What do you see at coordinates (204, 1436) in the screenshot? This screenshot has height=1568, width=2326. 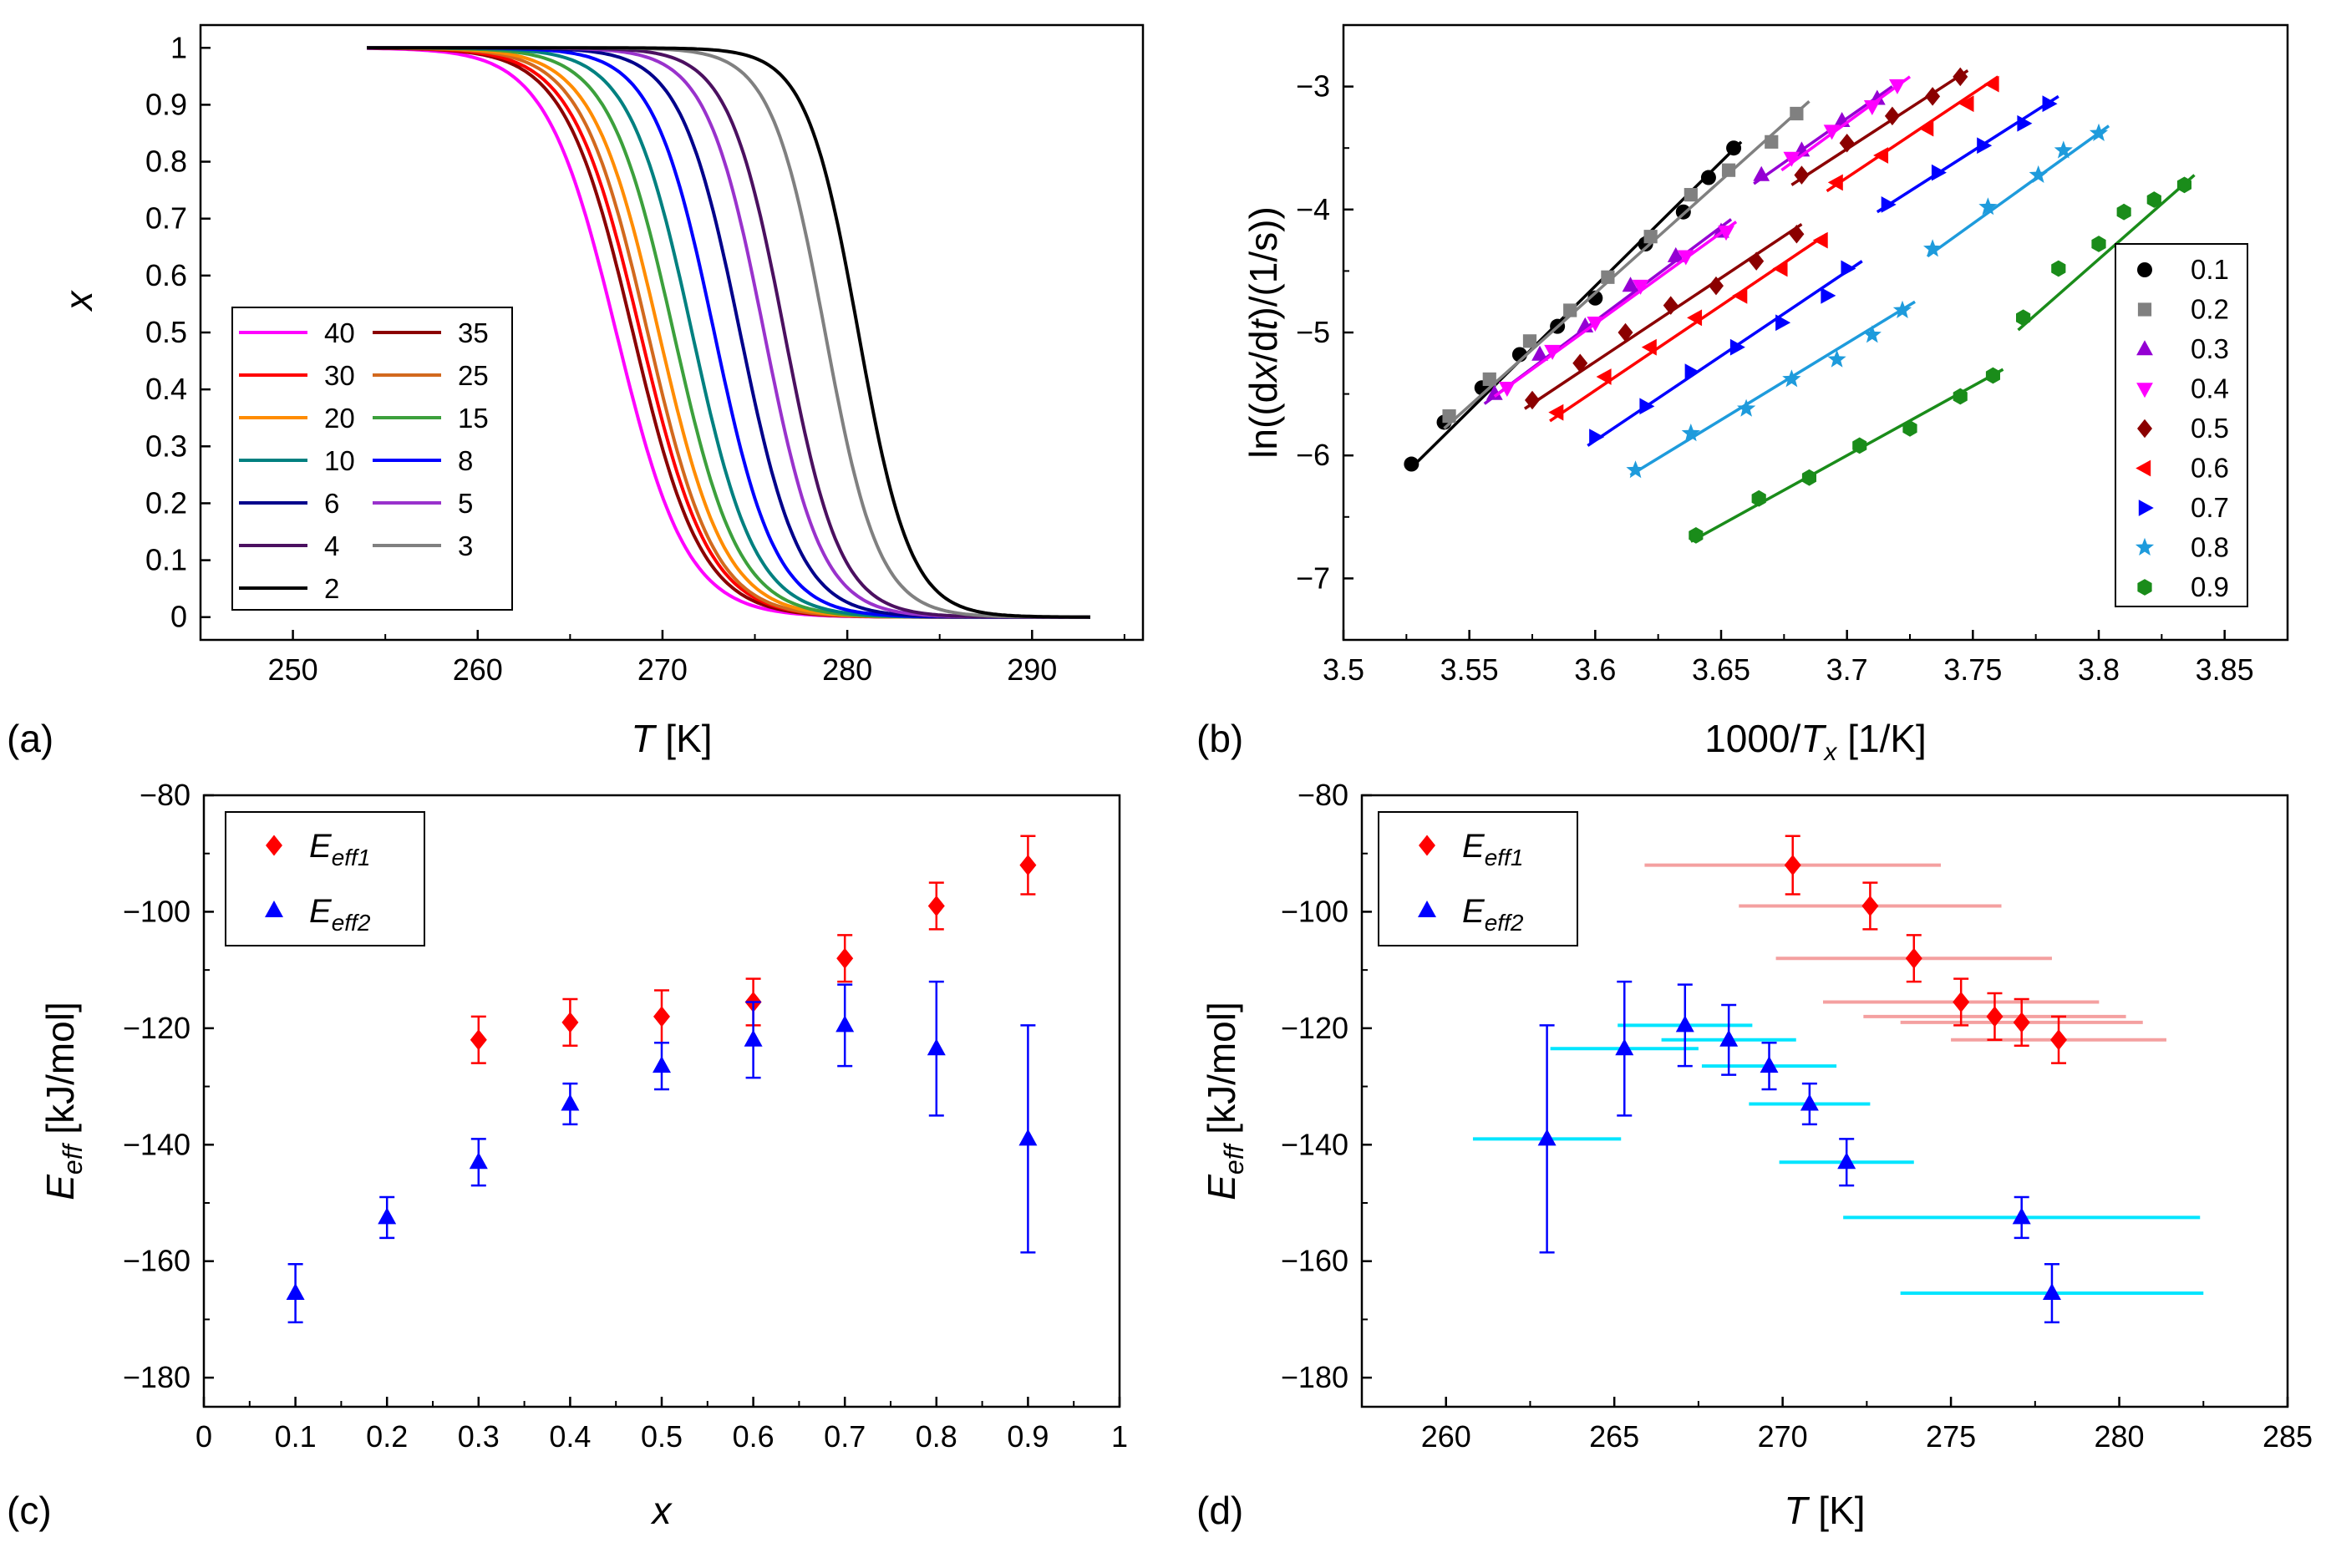 I see `x-tick-label: 0` at bounding box center [204, 1436].